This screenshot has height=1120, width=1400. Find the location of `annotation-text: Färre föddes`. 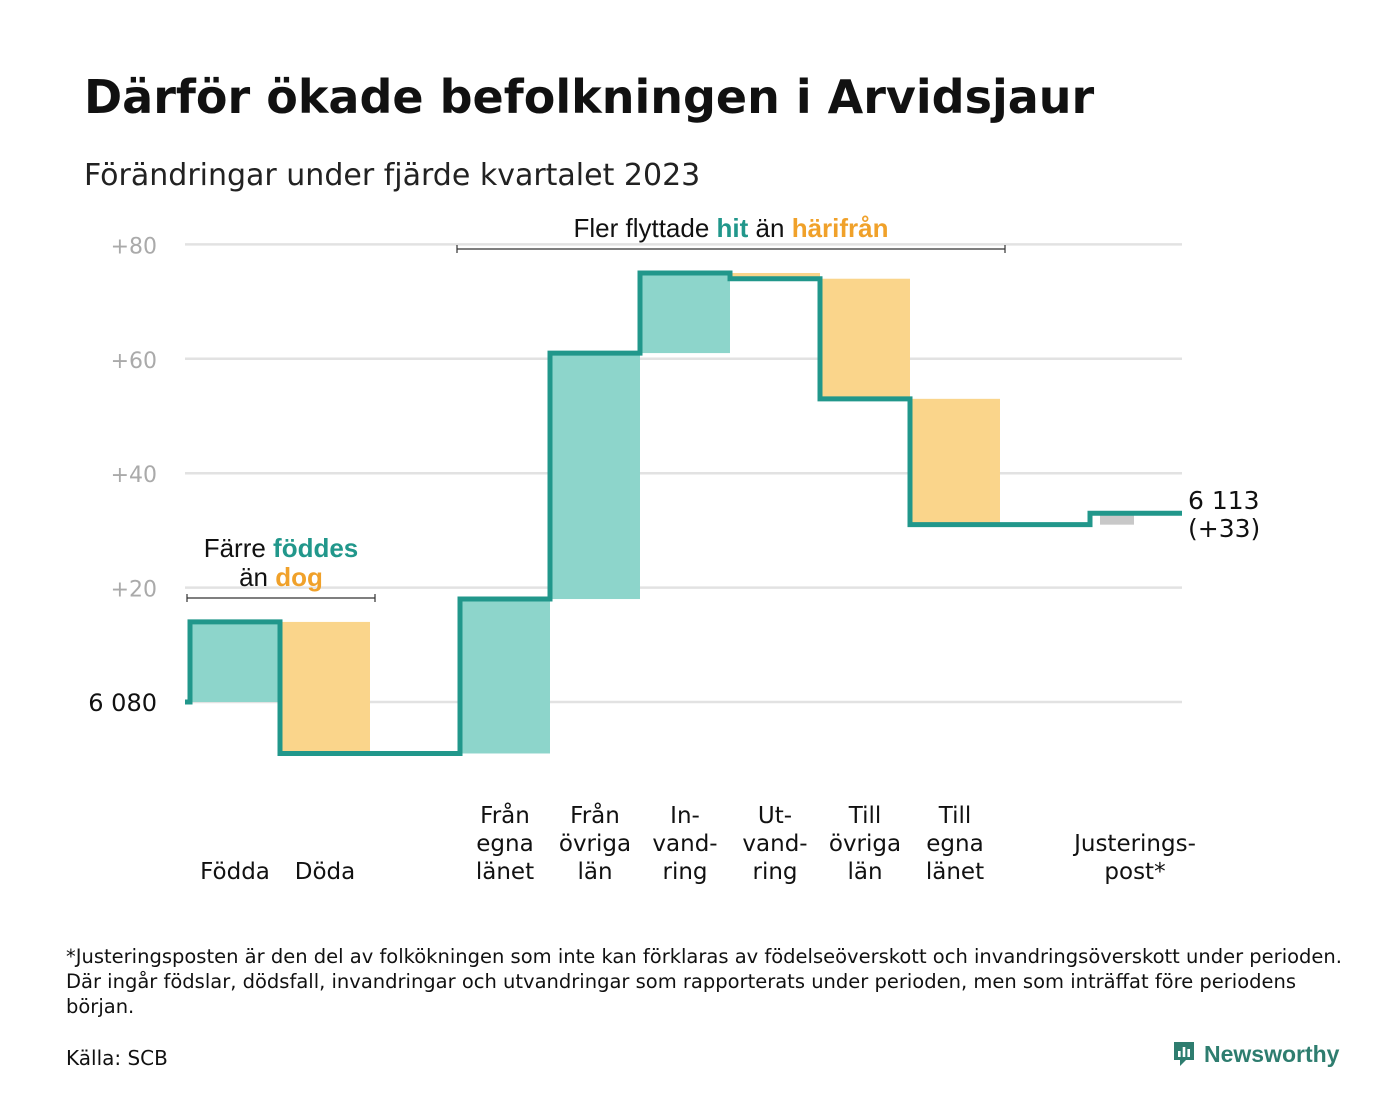

annotation-text: Färre föddes is located at coordinates (281, 548).